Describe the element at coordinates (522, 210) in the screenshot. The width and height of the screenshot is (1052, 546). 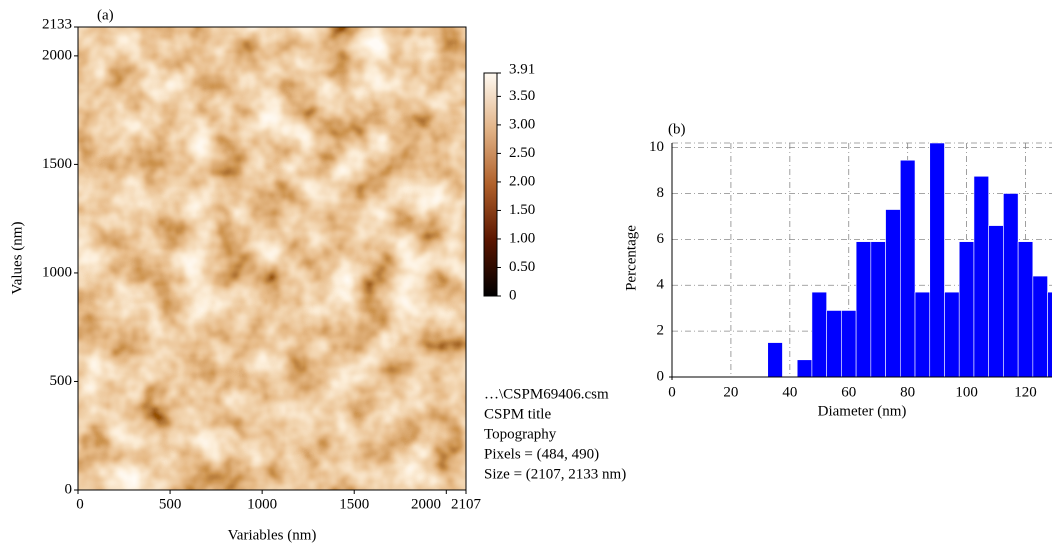
I see `colorbar-tick-label: 1.50` at that location.